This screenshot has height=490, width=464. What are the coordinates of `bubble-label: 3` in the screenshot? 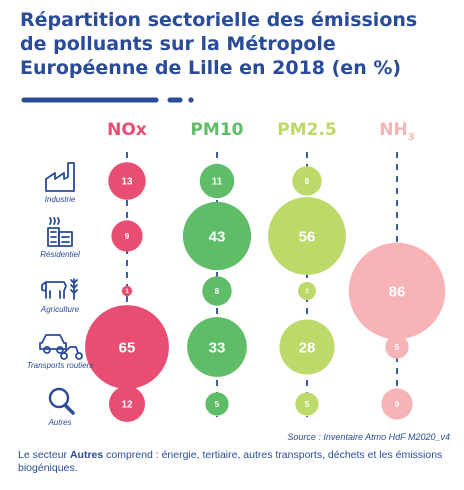 It's located at (307, 292).